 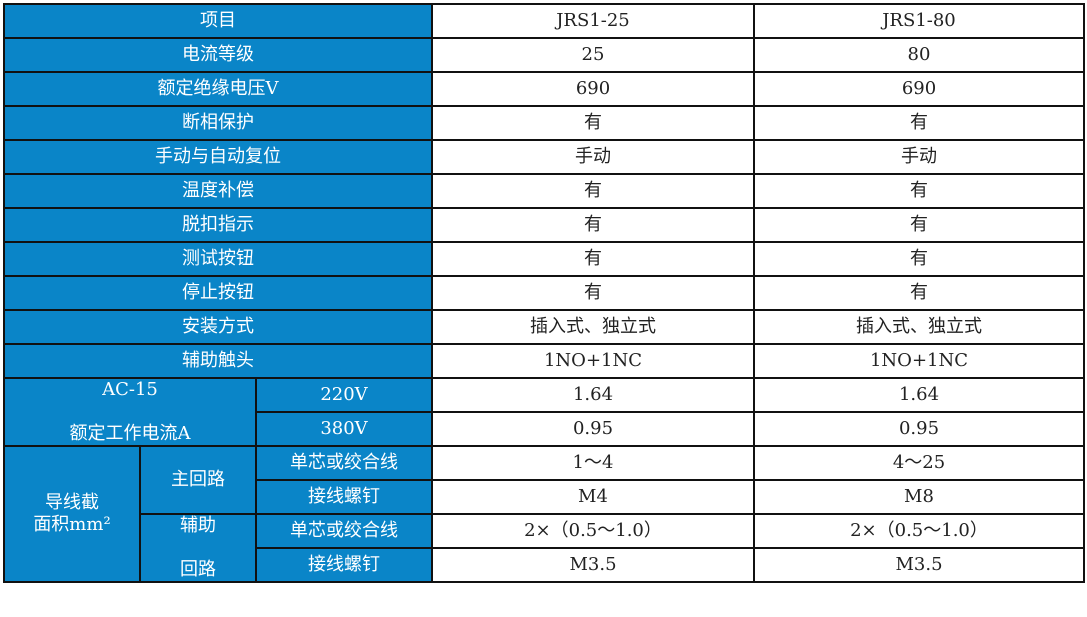 What do you see at coordinates (198, 525) in the screenshot?
I see `aux-label-line1: 辅助` at bounding box center [198, 525].